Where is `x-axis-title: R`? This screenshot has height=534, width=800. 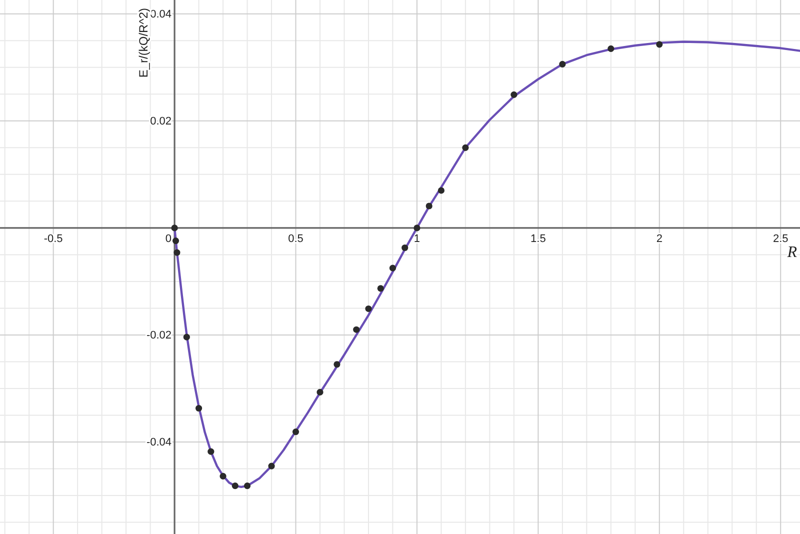
x-axis-title: R is located at coordinates (792, 252).